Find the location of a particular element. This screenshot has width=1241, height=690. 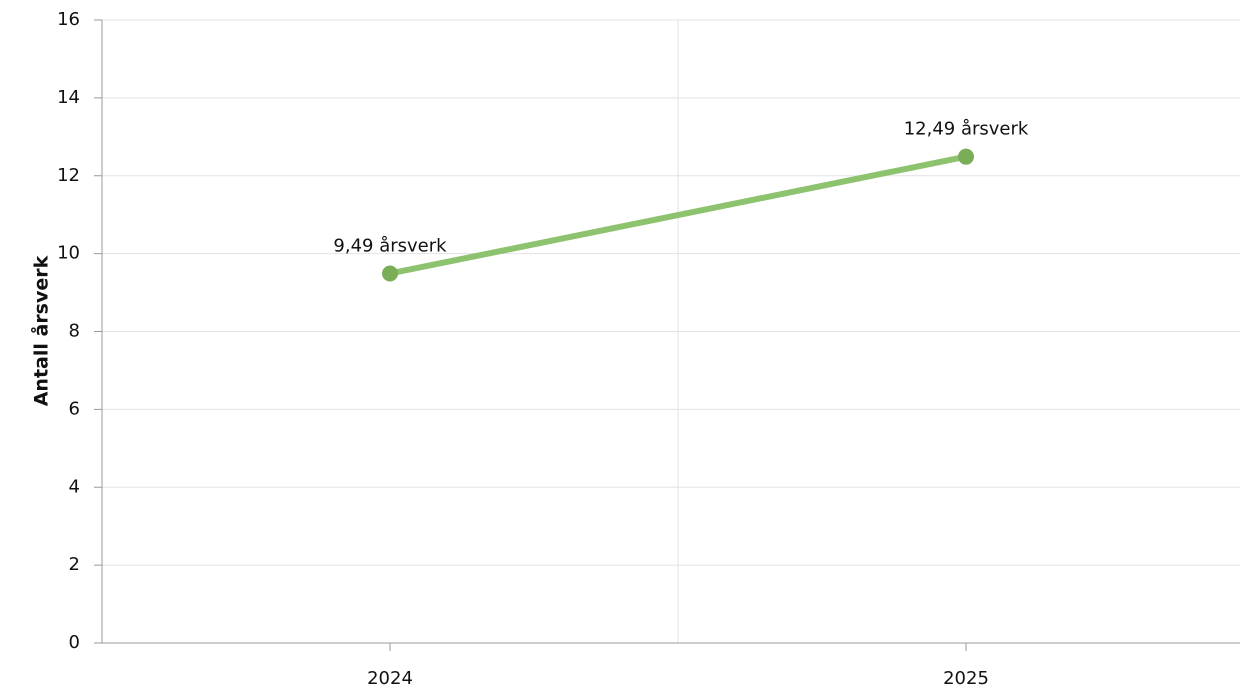

y-tick-label: 6 is located at coordinates (74, 408).